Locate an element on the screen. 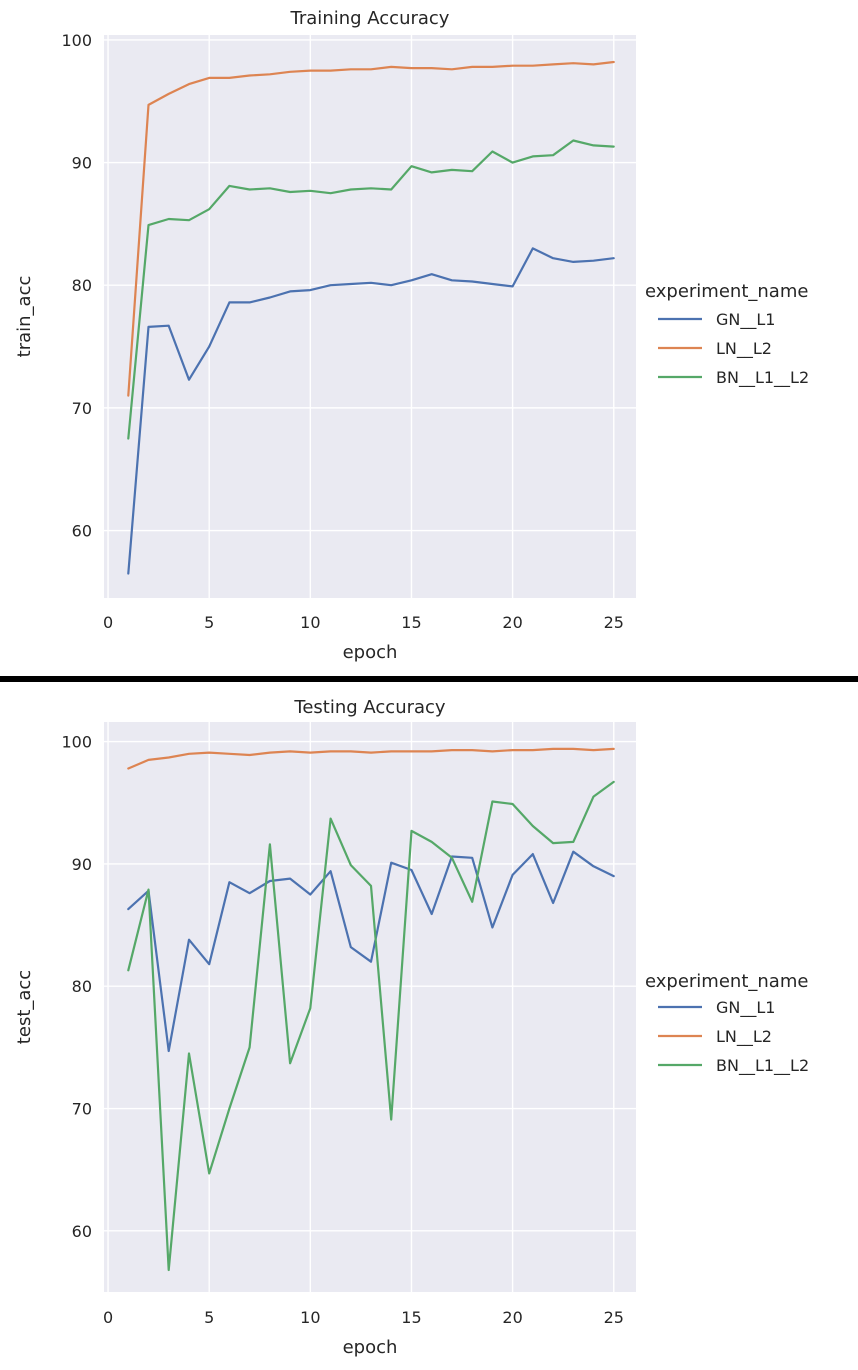 This screenshot has width=858, height=1370. chart-title: Testing Accuracy is located at coordinates (369, 707).